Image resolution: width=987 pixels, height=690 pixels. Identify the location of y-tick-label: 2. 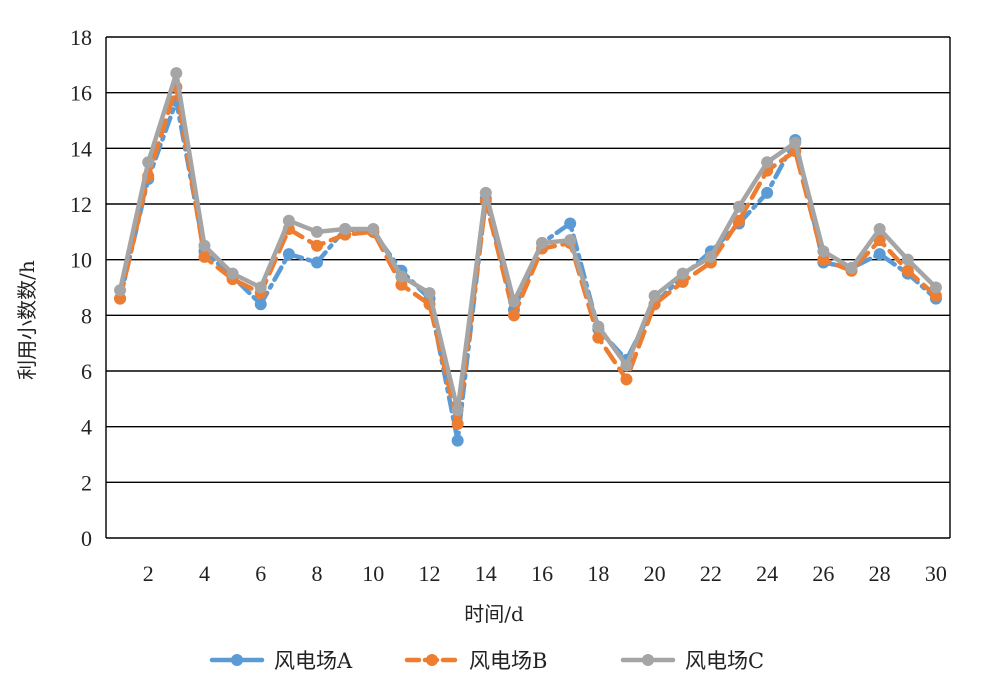
(86, 482).